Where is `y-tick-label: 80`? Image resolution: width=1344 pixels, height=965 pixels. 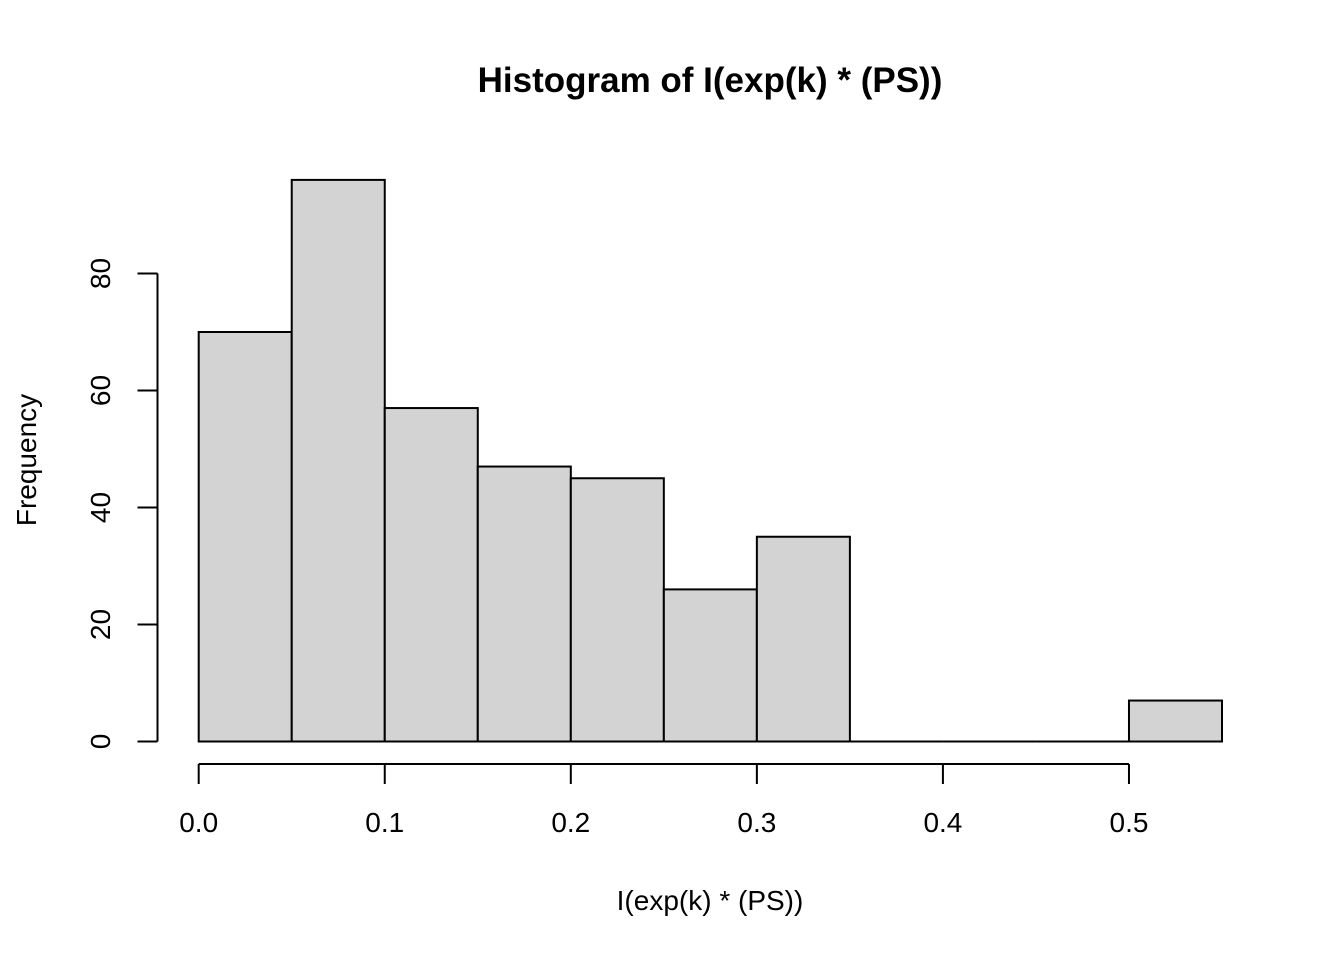 y-tick-label: 80 is located at coordinates (100, 273).